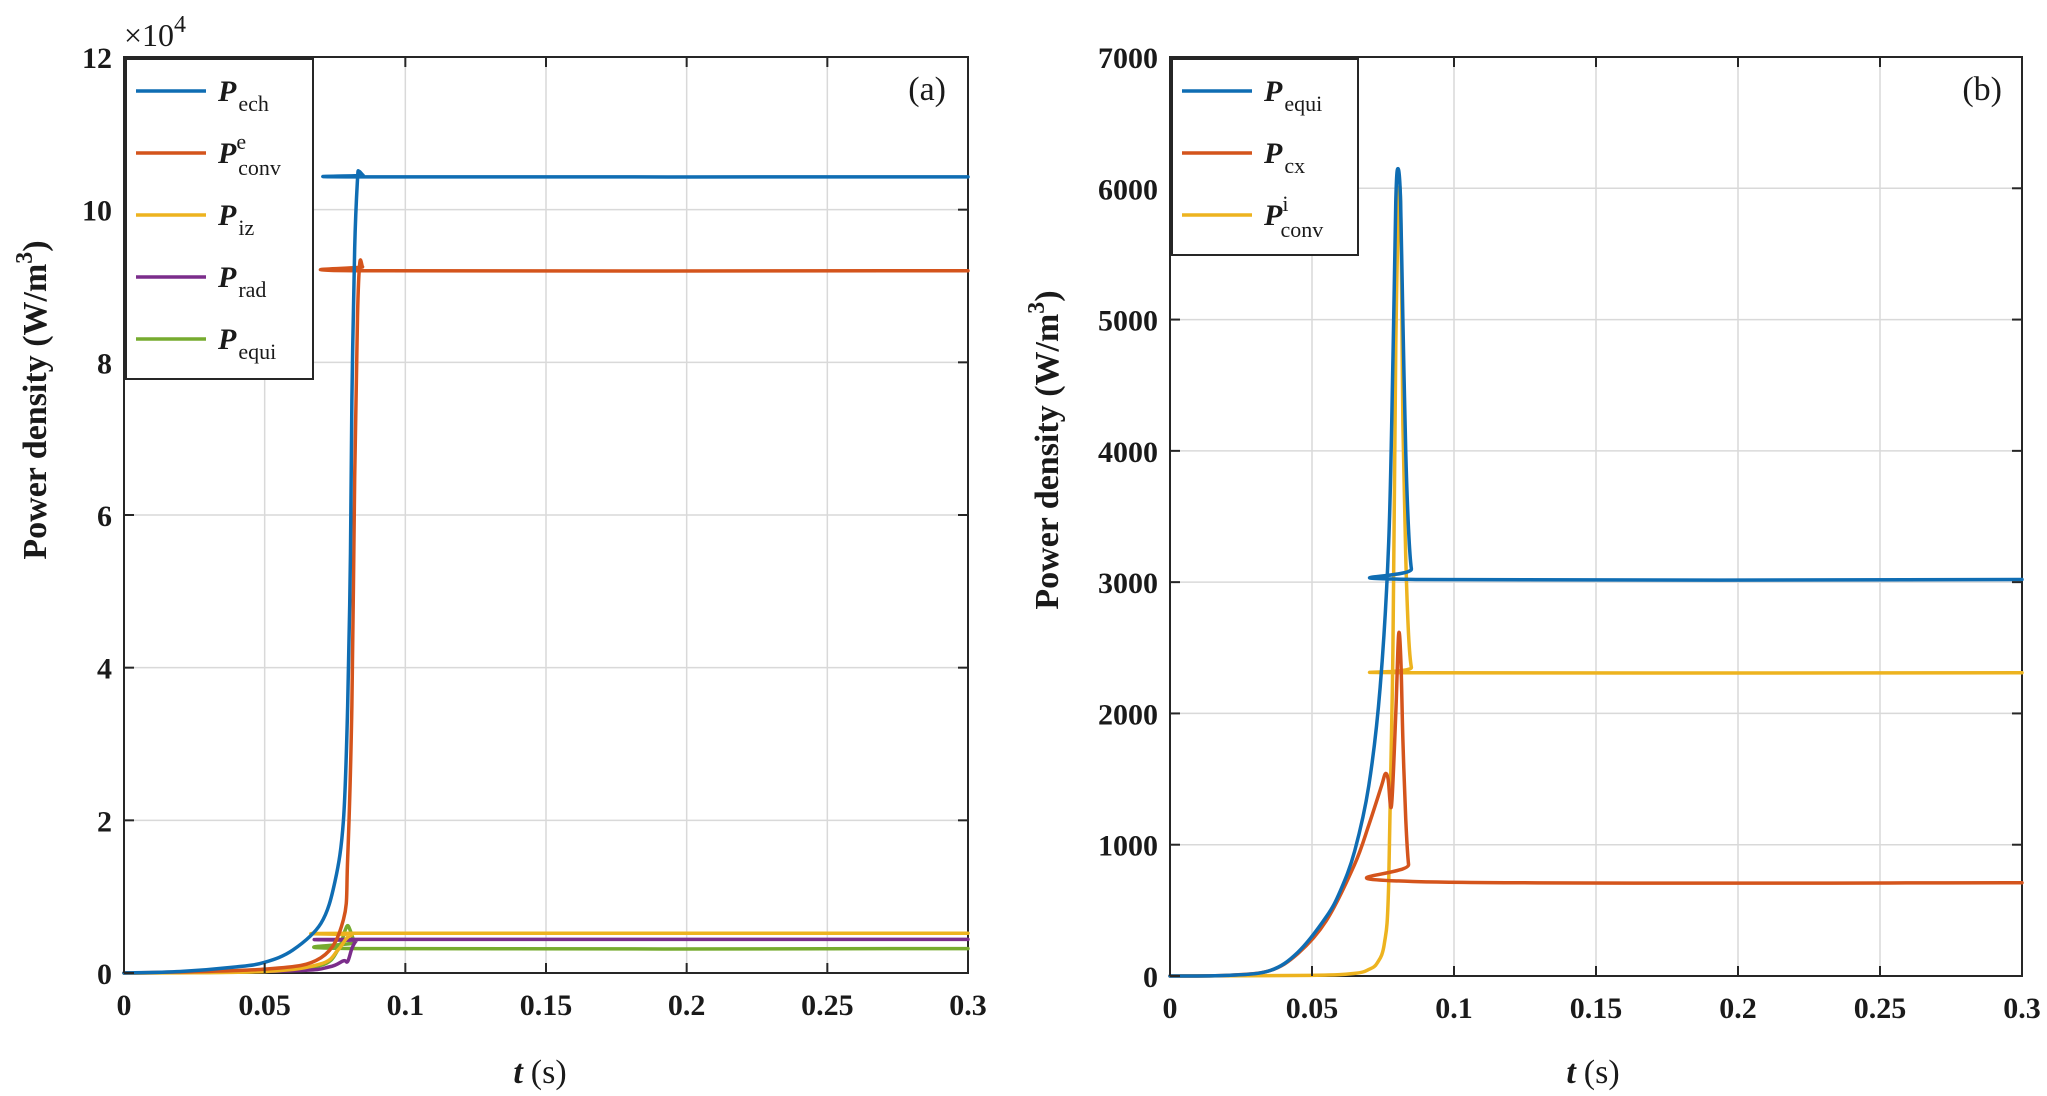 The image size is (2047, 1096). Describe the element at coordinates (97, 58) in the screenshot. I see `chart-a-ytick-label: 12` at that location.